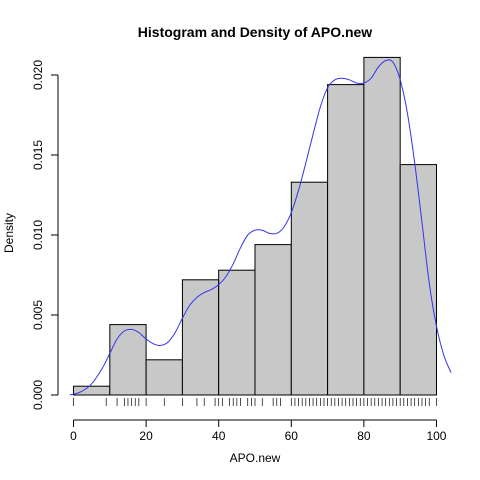 The image size is (480, 480). What do you see at coordinates (73, 436) in the screenshot?
I see `x-tick-label: 0` at bounding box center [73, 436].